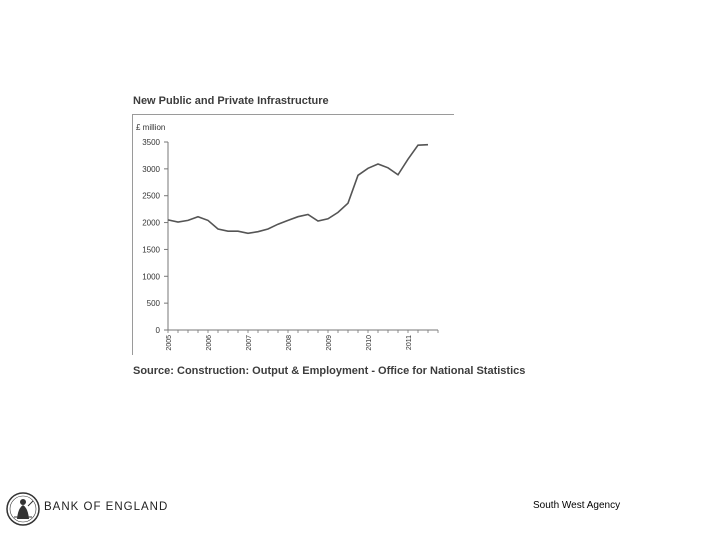  Describe the element at coordinates (169, 343) in the screenshot. I see `x-tick-label: 2005` at that location.